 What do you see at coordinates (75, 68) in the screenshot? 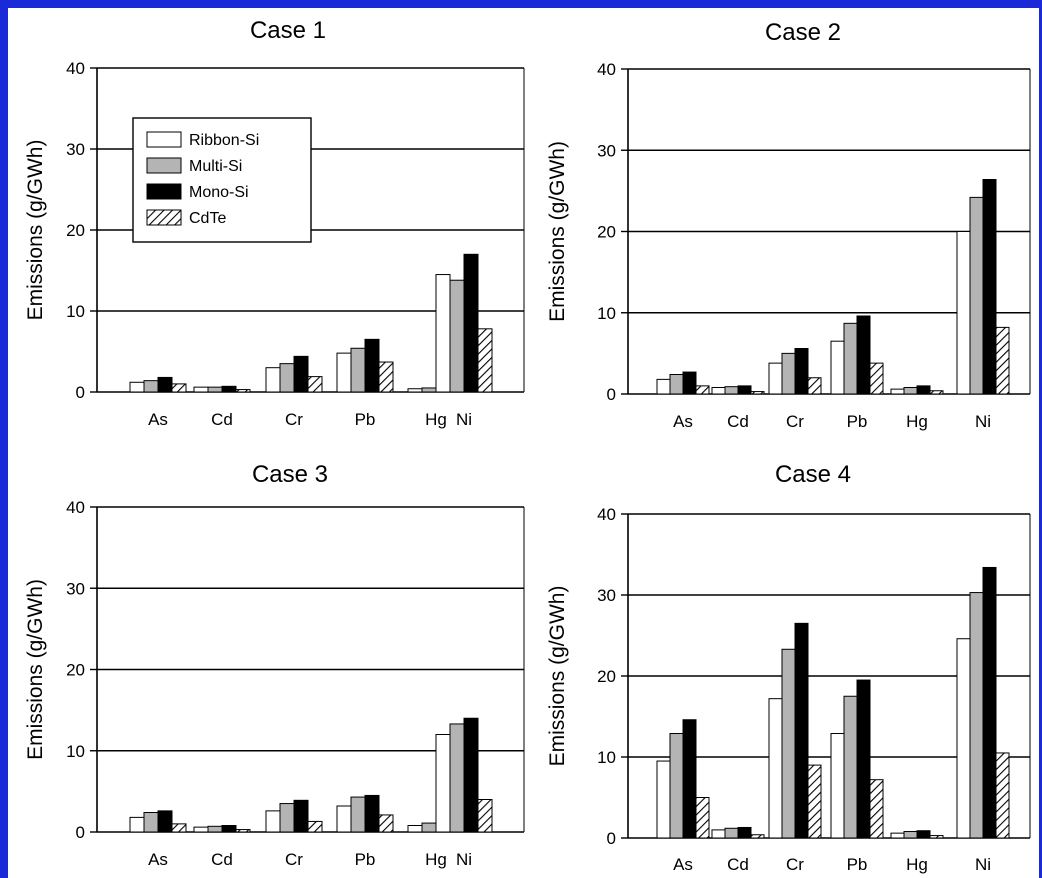
I see `y-tick-label: 40` at bounding box center [75, 68].